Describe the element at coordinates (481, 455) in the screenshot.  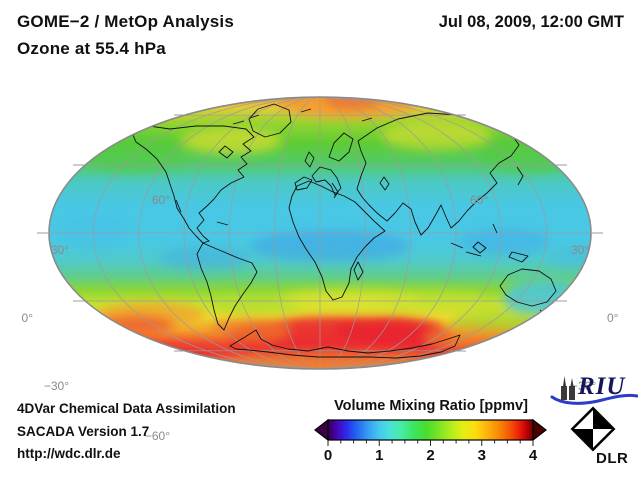
I see `colorbar-tick-3: 3` at that location.